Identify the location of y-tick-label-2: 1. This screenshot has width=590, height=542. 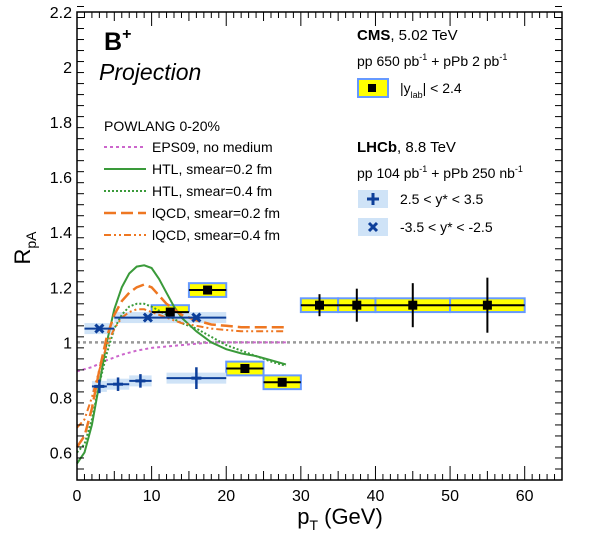
(67, 343).